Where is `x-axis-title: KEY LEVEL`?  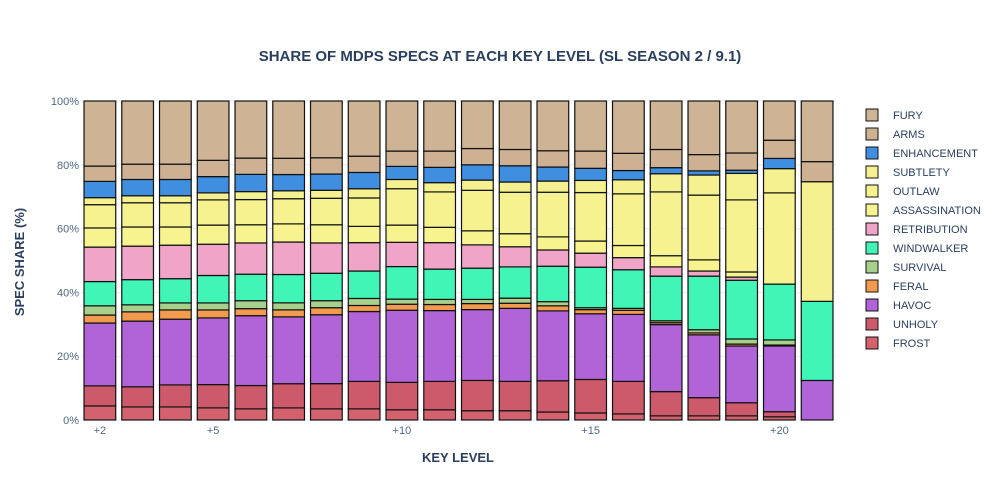 x-axis-title: KEY LEVEL is located at coordinates (458, 457).